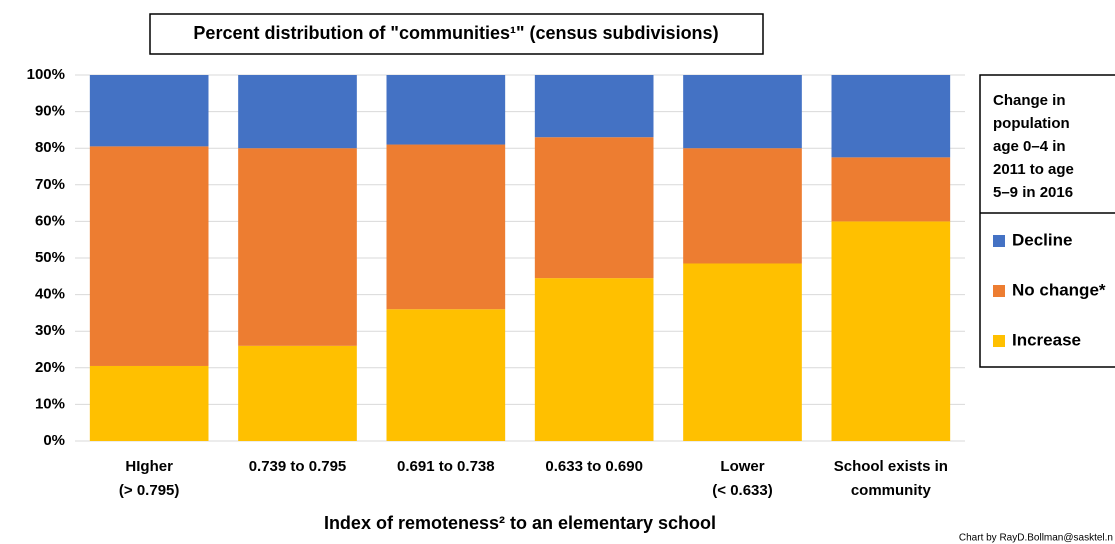 The width and height of the screenshot is (1115, 544). I want to click on legend-label: Decline, so click(1042, 239).